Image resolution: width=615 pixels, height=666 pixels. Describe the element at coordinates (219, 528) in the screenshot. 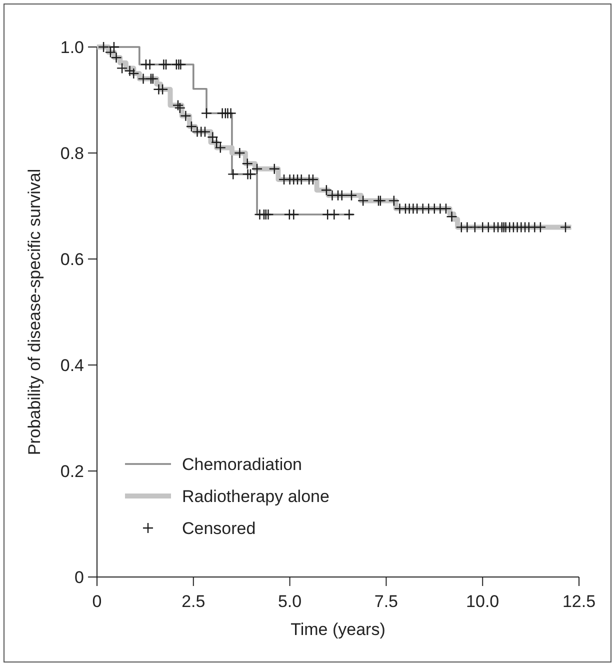

I see `legend-label: Censored` at that location.